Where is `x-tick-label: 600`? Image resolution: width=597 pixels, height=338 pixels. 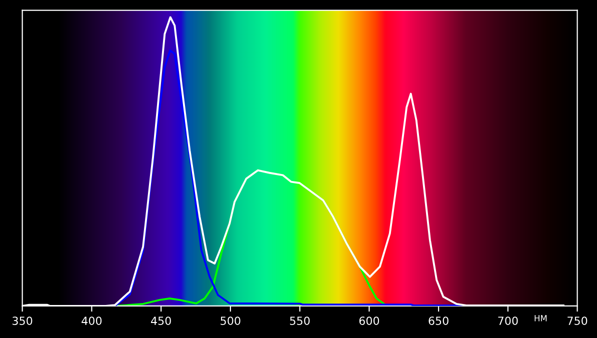
x-tick-label: 600 is located at coordinates (369, 321).